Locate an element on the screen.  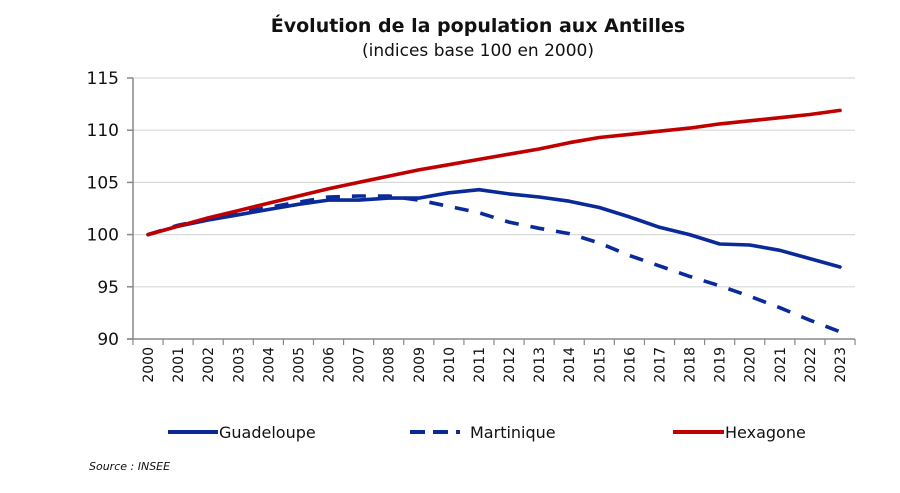
x-tick-label: 2015 is located at coordinates (600, 365).